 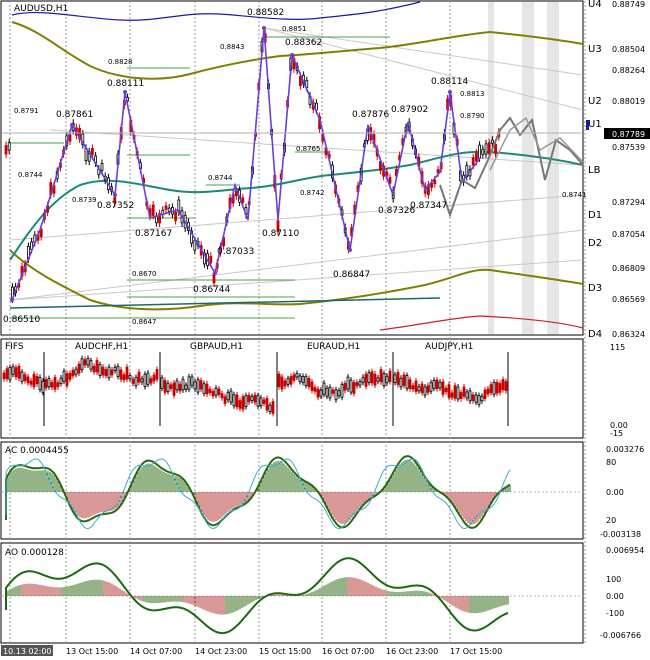 What do you see at coordinates (144, 274) in the screenshot?
I see `small-label: 0.8670` at bounding box center [144, 274].